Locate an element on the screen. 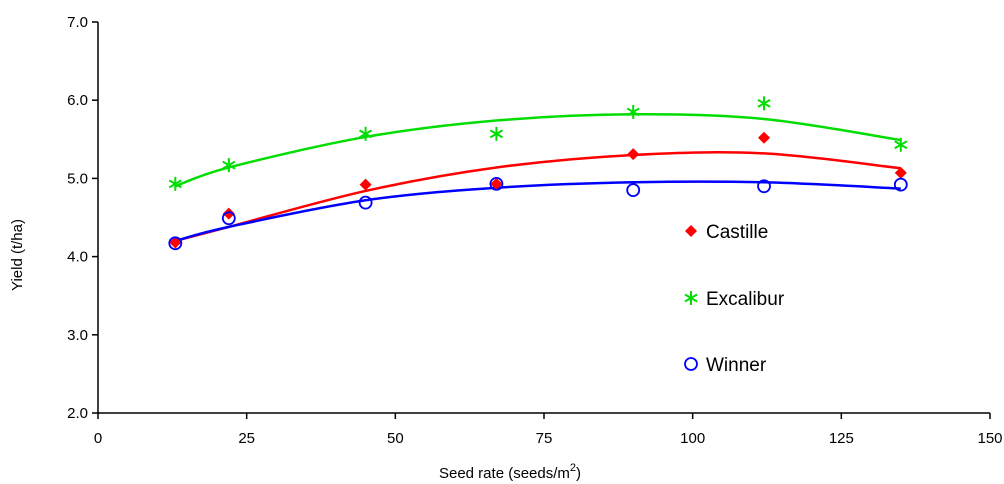 The image size is (1004, 484). x-tick-label: 25 is located at coordinates (246, 438).